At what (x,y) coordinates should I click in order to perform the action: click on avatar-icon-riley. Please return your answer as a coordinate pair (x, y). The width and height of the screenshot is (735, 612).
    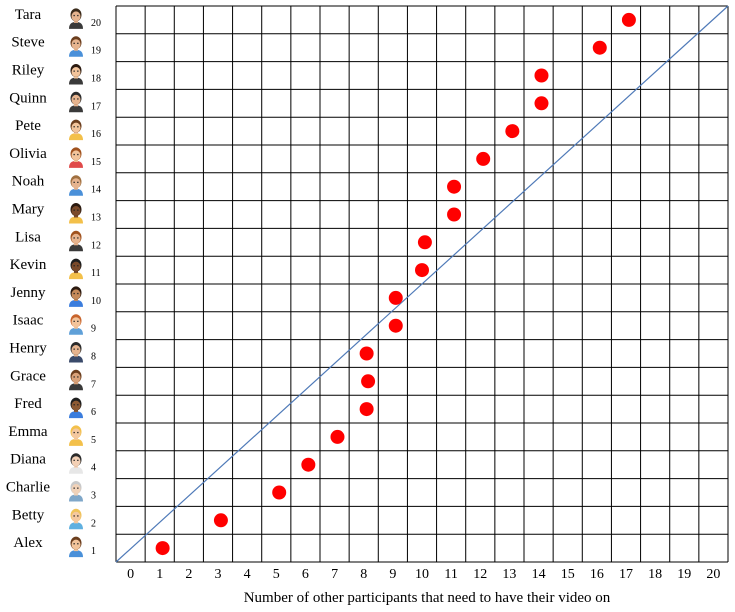
    Looking at the image, I should click on (76, 74).